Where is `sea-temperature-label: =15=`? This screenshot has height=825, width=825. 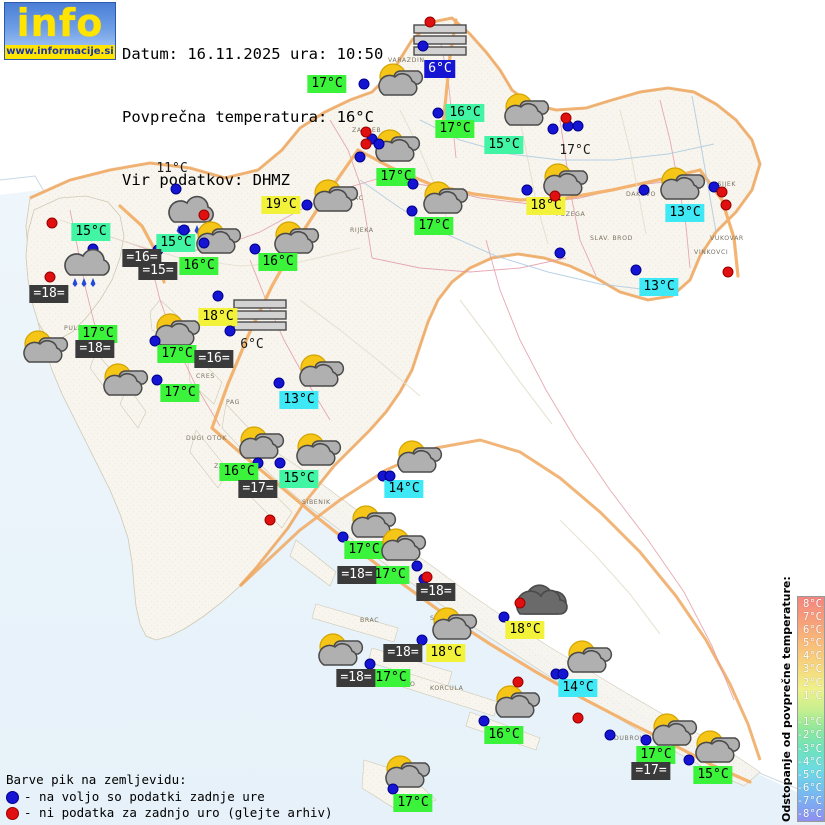 sea-temperature-label: =15= is located at coordinates (158, 271).